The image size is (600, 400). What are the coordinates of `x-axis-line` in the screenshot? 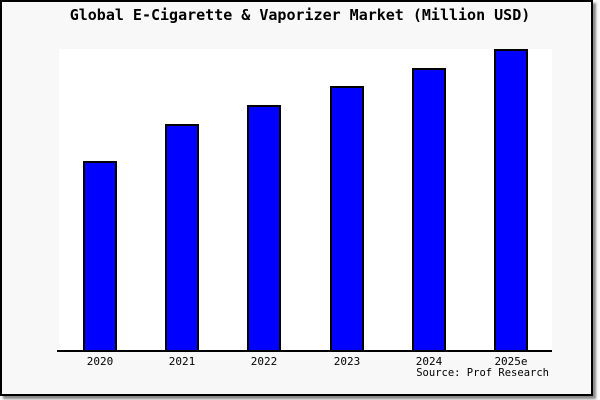 It's located at (58, 351).